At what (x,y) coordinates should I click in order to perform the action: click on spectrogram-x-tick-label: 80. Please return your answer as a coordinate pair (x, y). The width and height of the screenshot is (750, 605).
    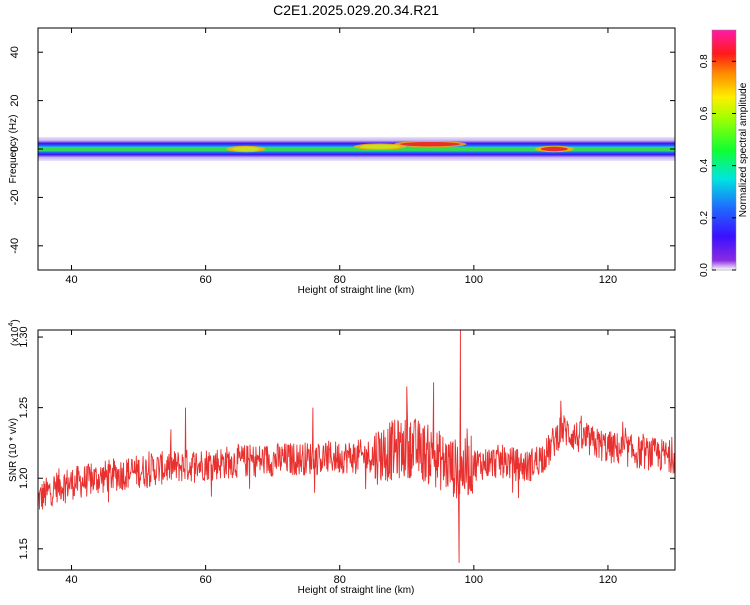
    Looking at the image, I should click on (340, 280).